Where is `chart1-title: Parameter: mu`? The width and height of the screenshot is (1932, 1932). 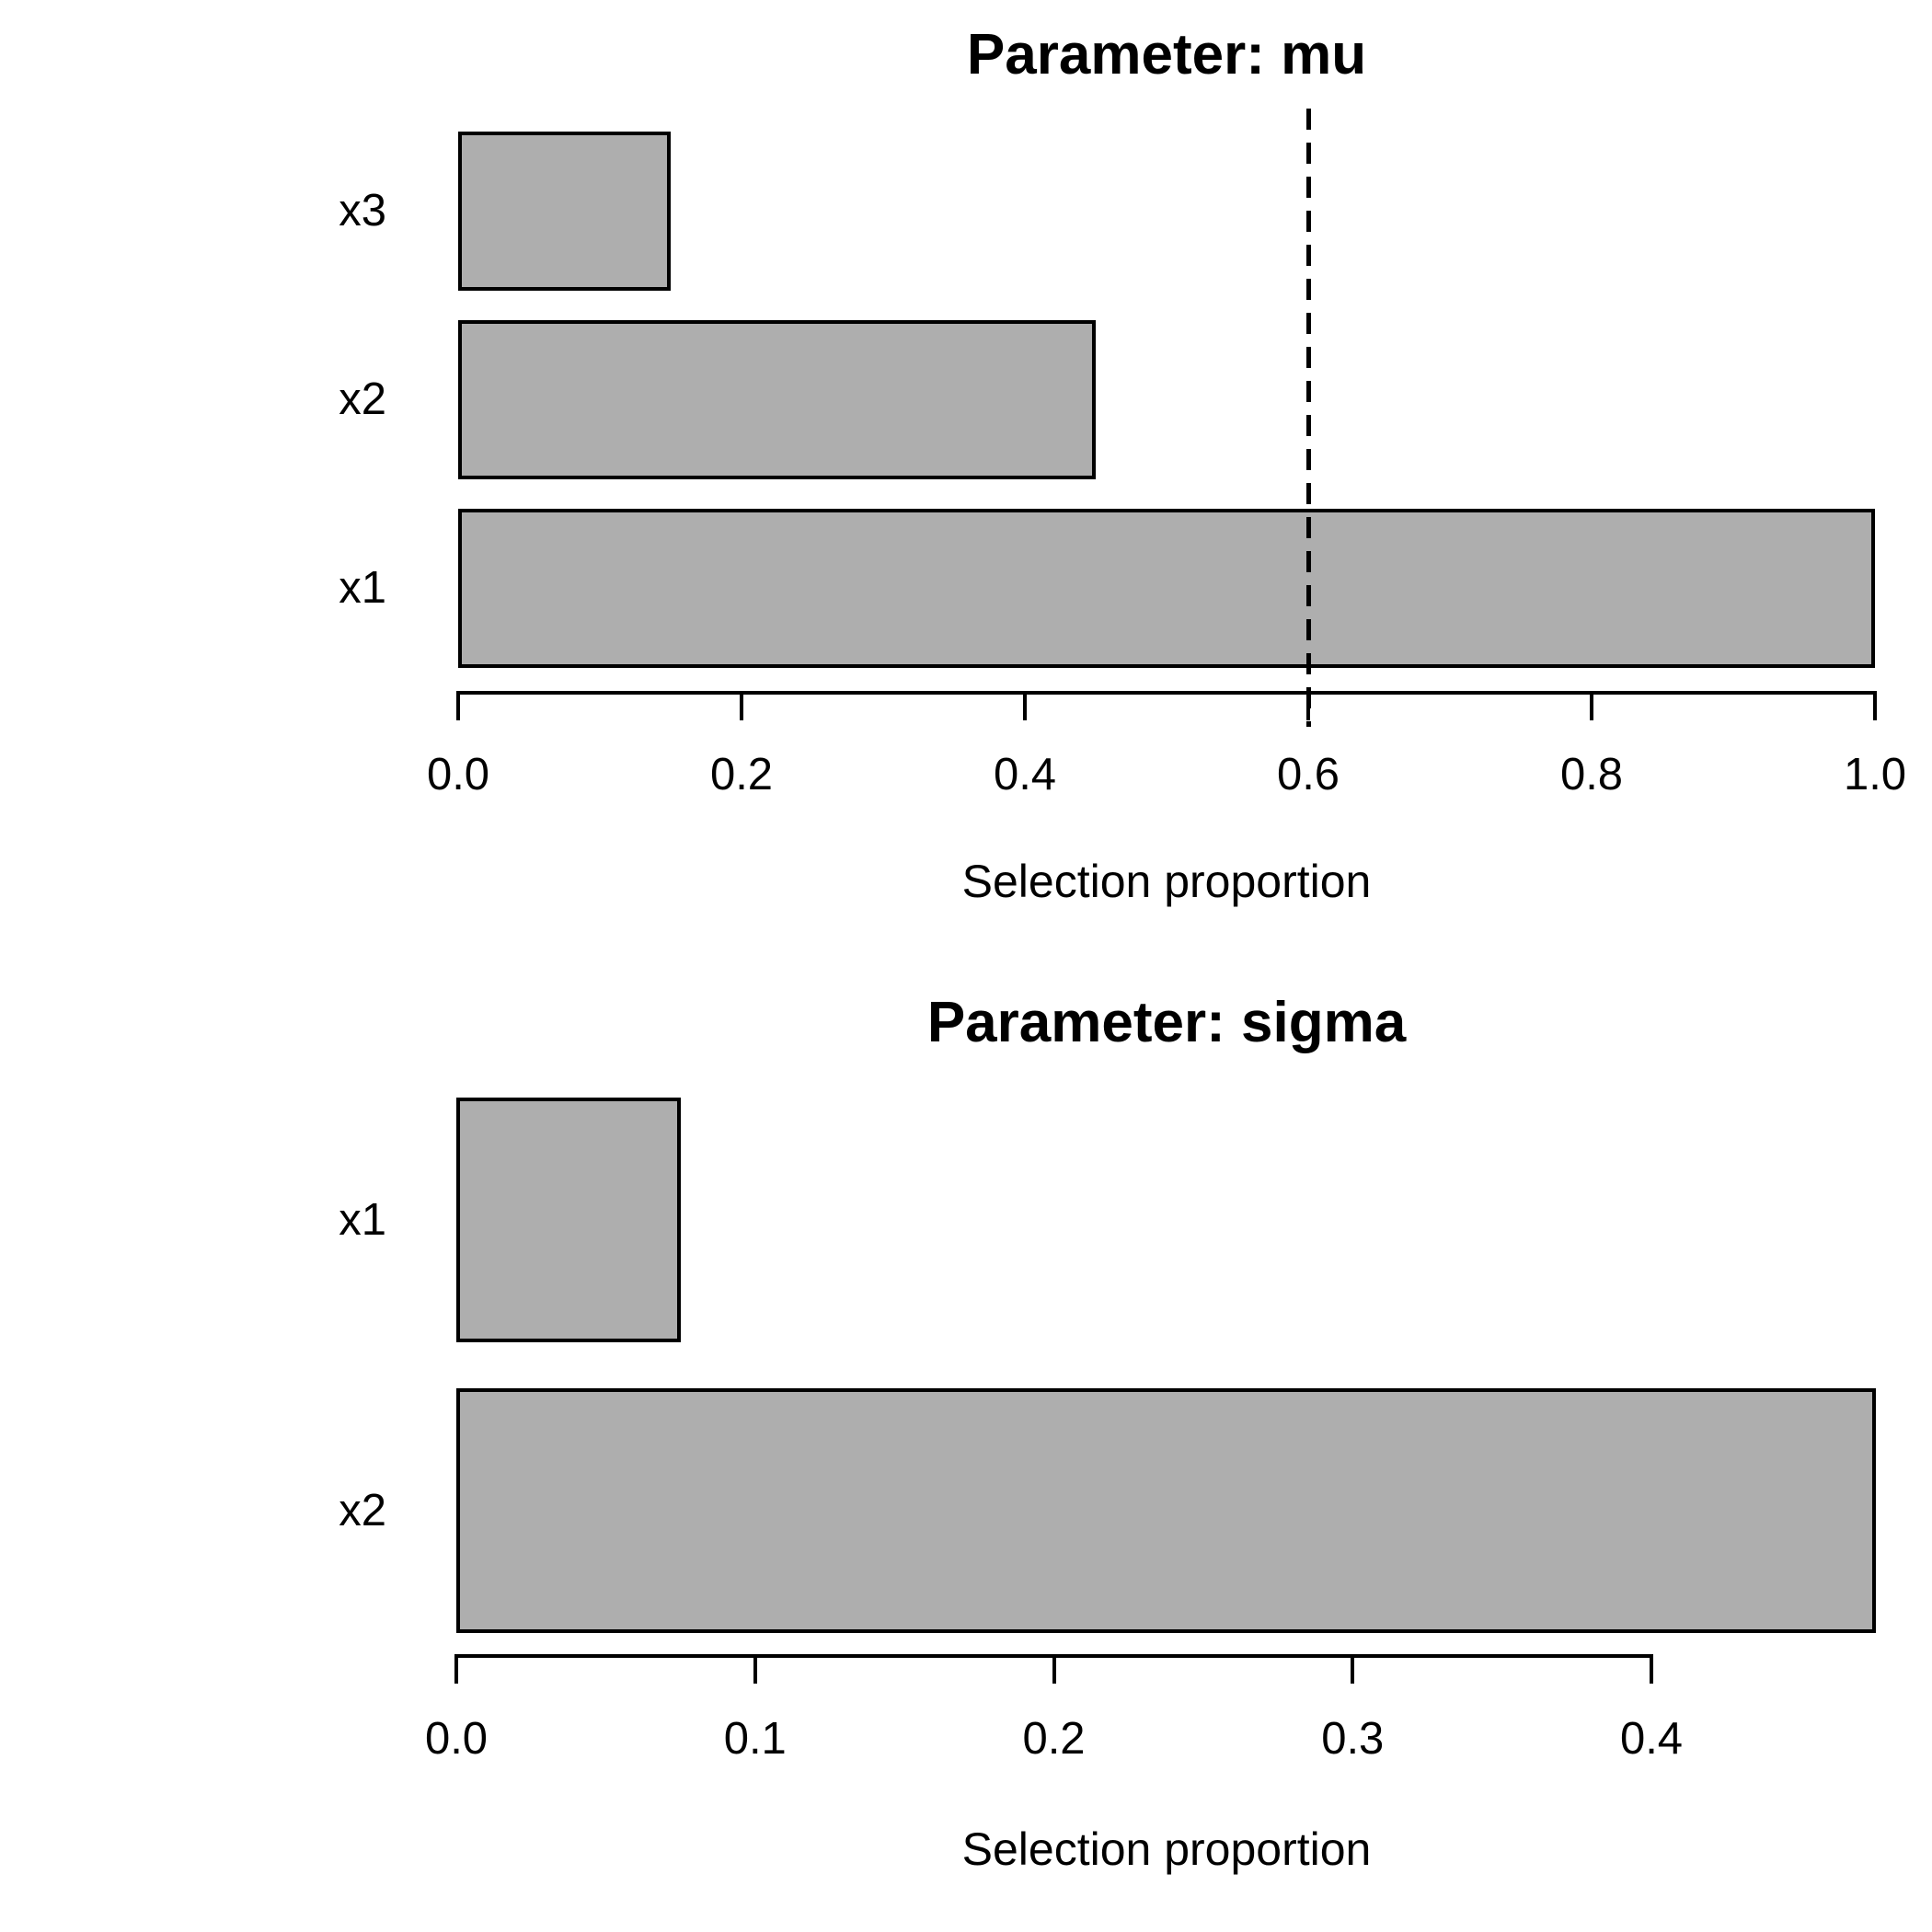 chart1-title: Parameter: mu is located at coordinates (1166, 54).